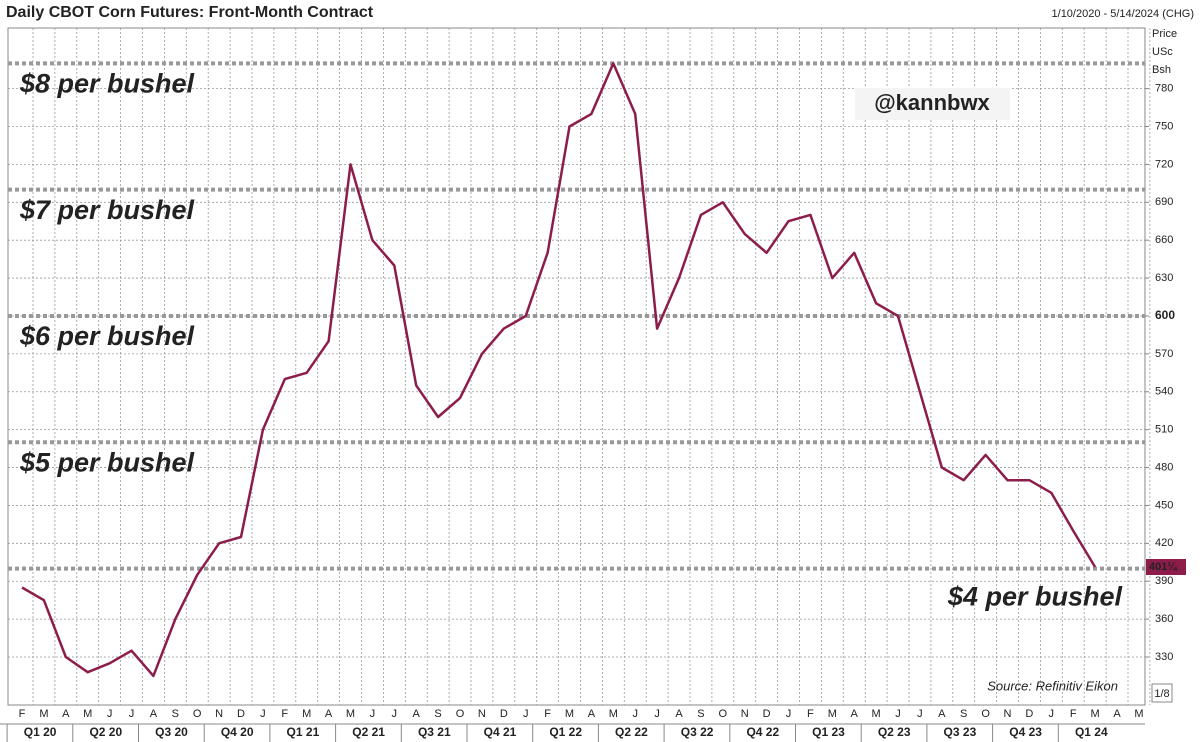 The height and width of the screenshot is (742, 1200). I want to click on y-tick-label: 630, so click(1164, 278).